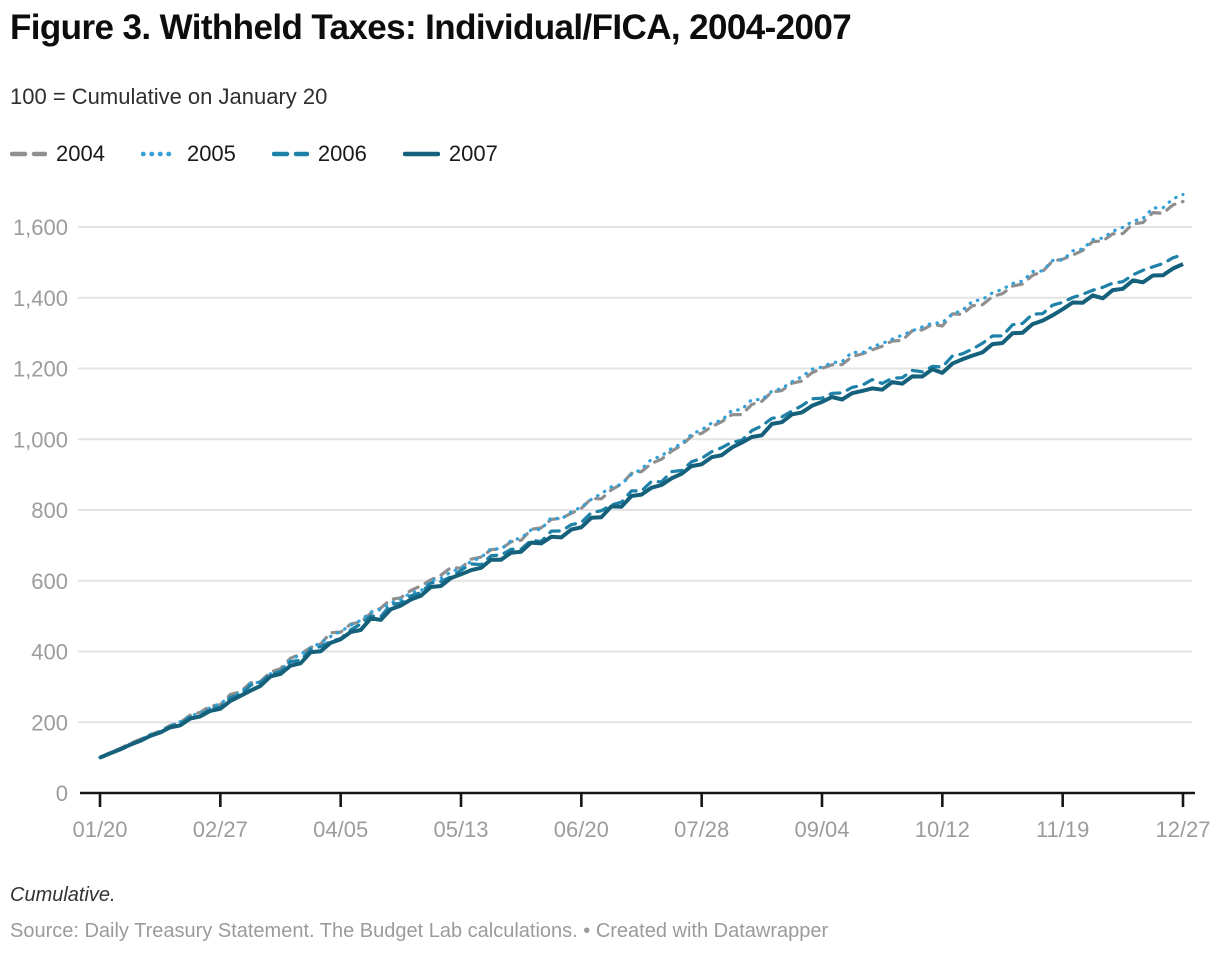  Describe the element at coordinates (99, 829) in the screenshot. I see `x-axis-label: 01/20` at that location.